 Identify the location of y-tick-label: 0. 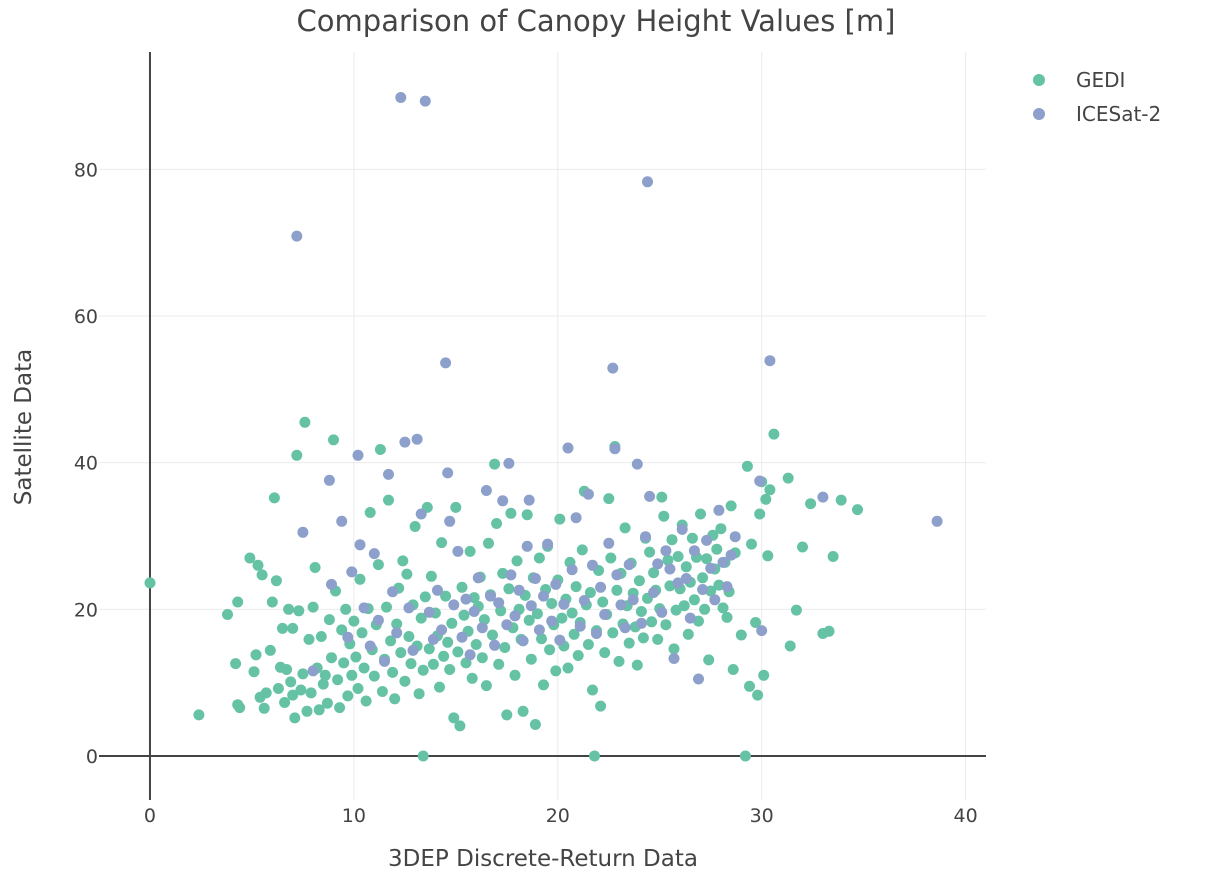
(92, 757).